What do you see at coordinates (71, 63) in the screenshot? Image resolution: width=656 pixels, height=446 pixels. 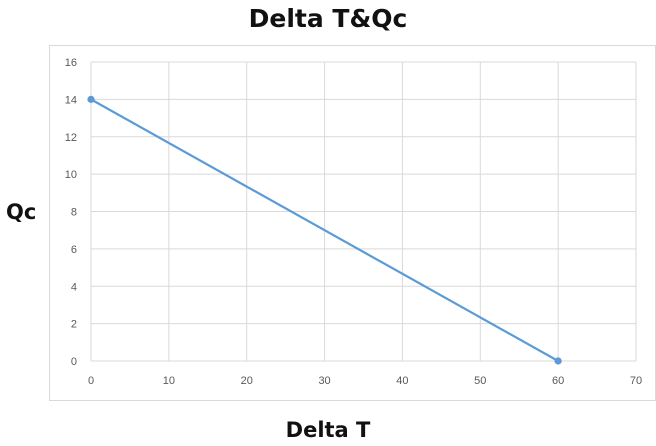 I see `y-tick-label: 16` at bounding box center [71, 63].